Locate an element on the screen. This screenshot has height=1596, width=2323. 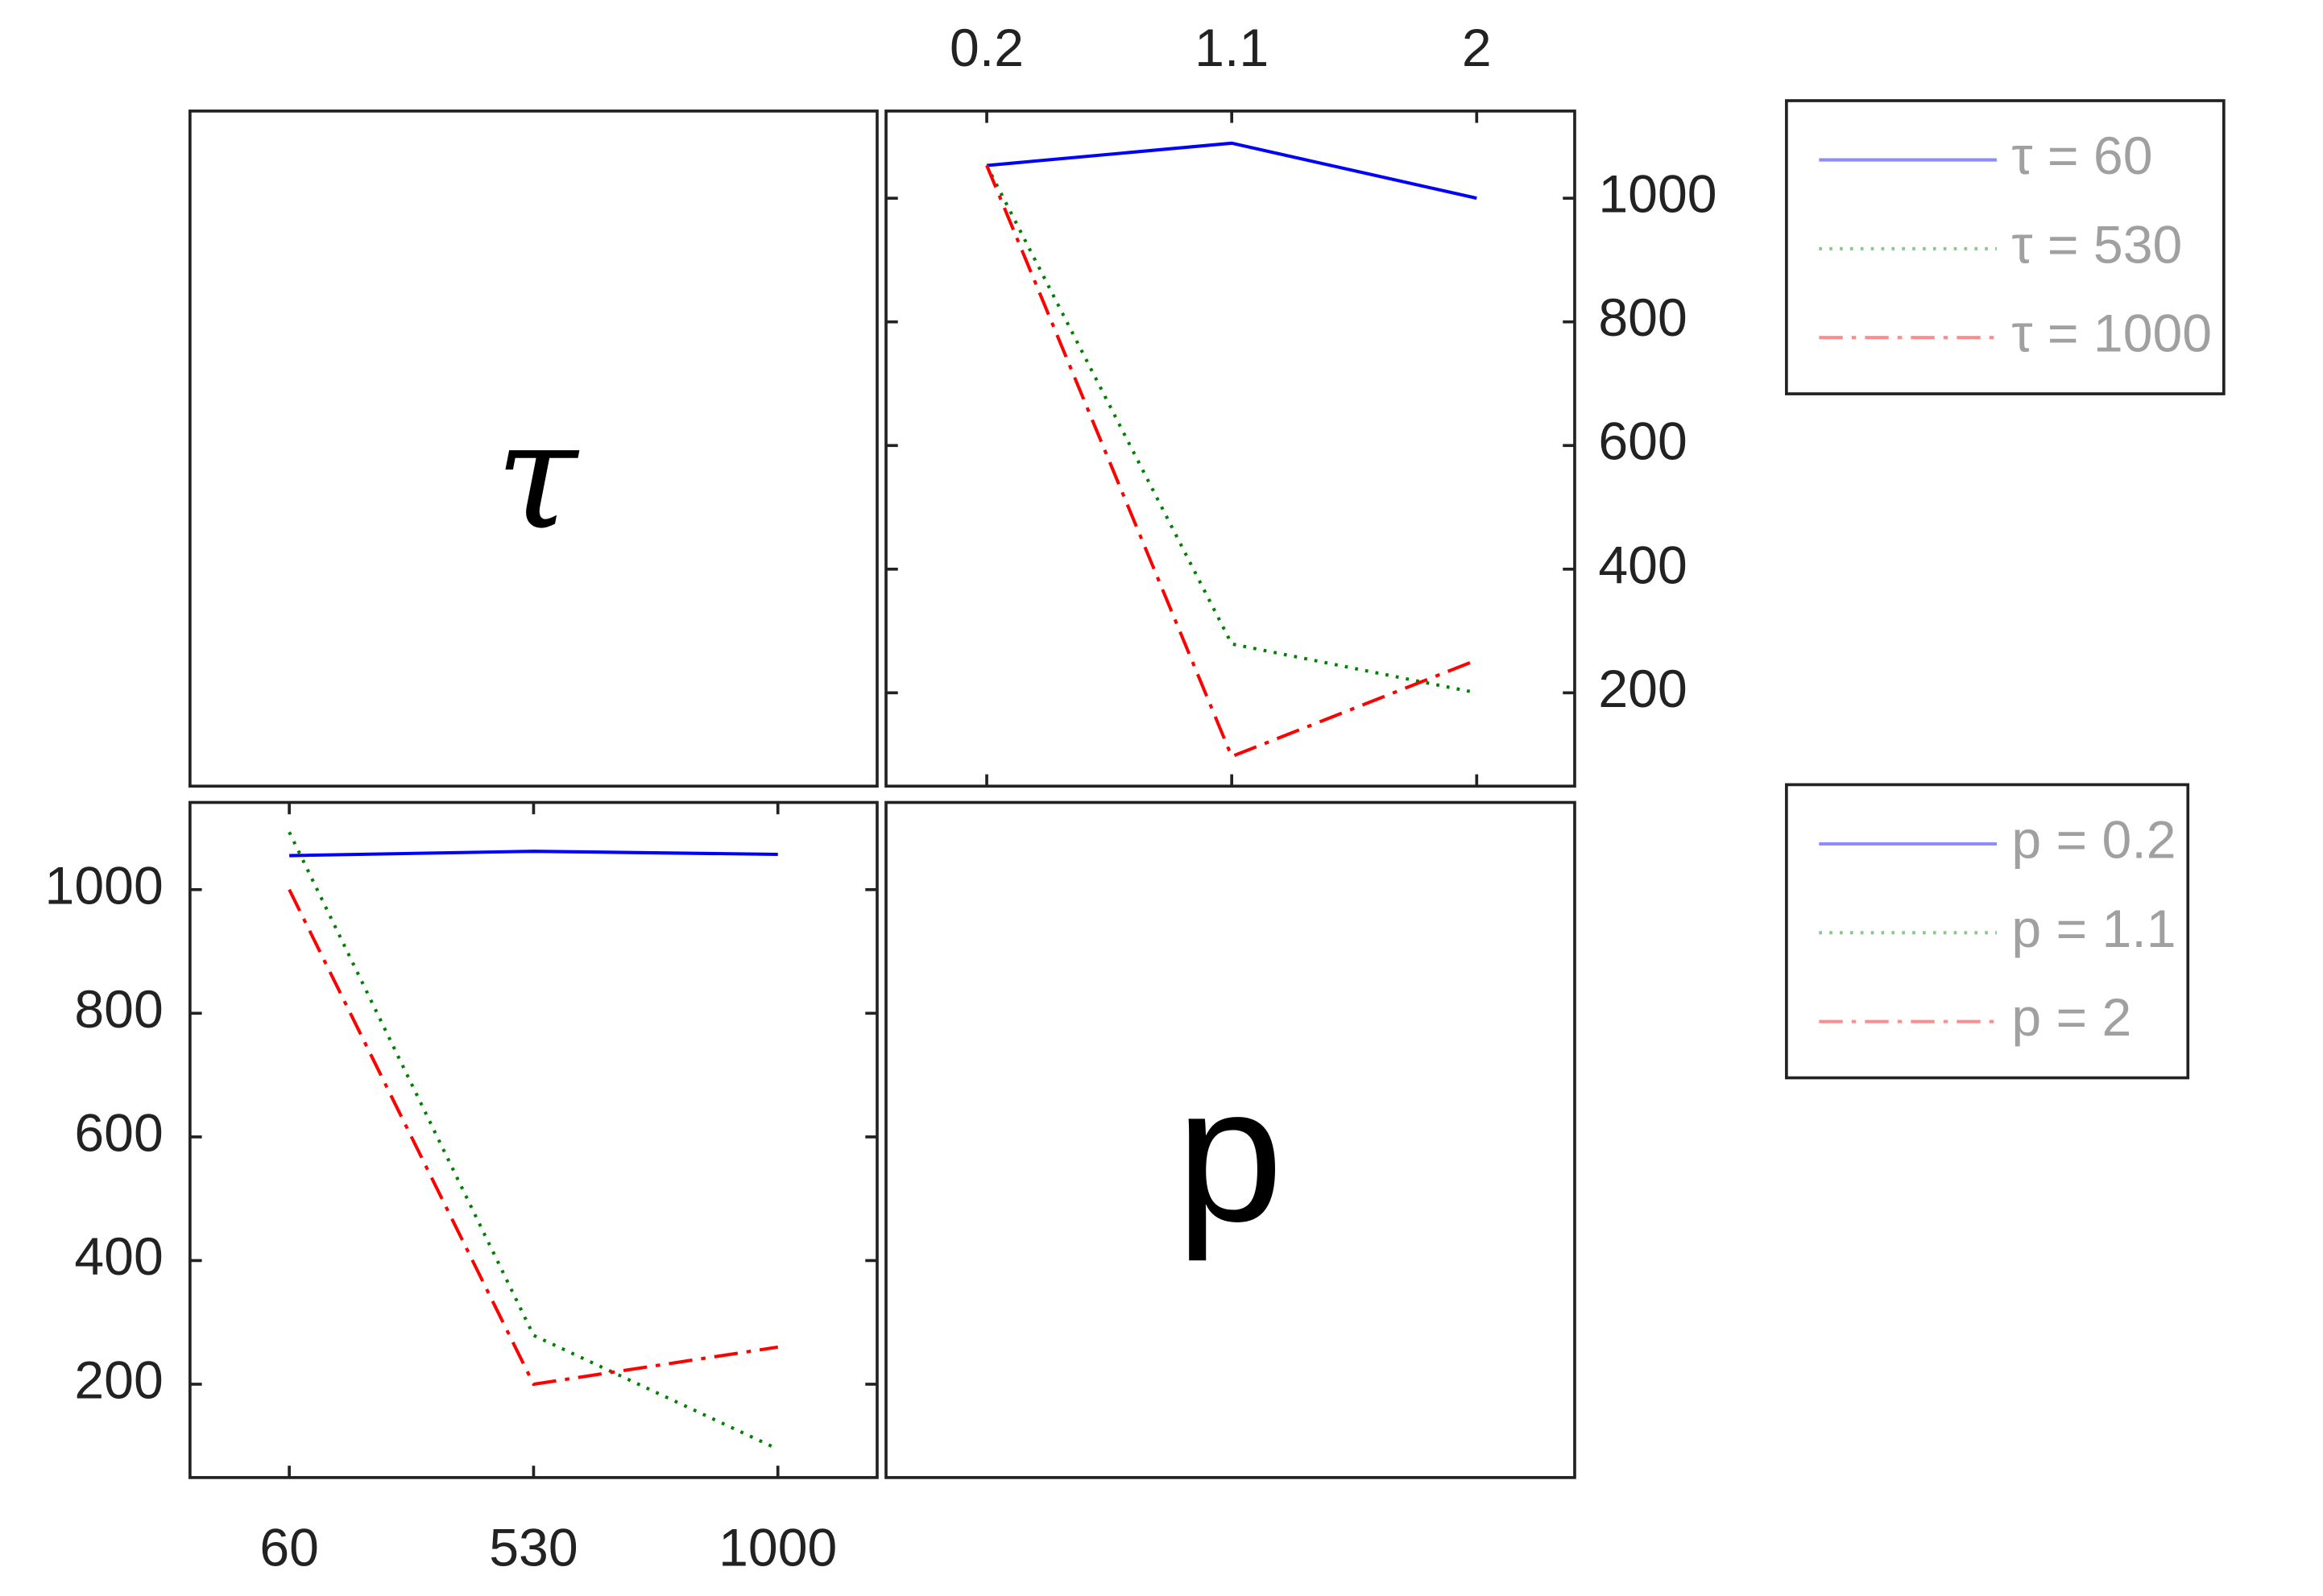
x-tick-label: 60 is located at coordinates (289, 1547).